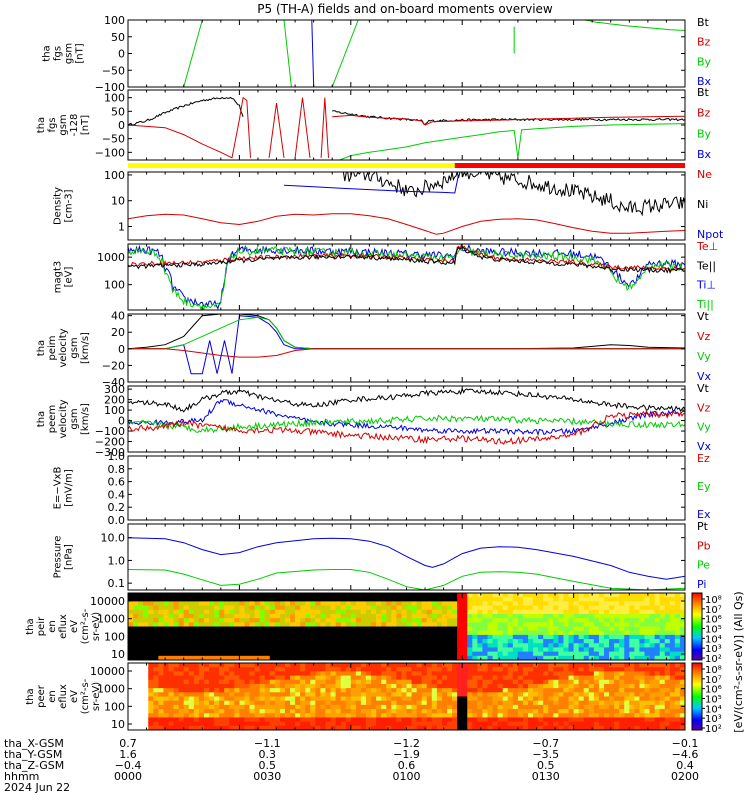 Image resolution: width=750 pixels, height=800 pixels. Describe the element at coordinates (313, 53) in the screenshot. I see `series-Bx-line` at that location.